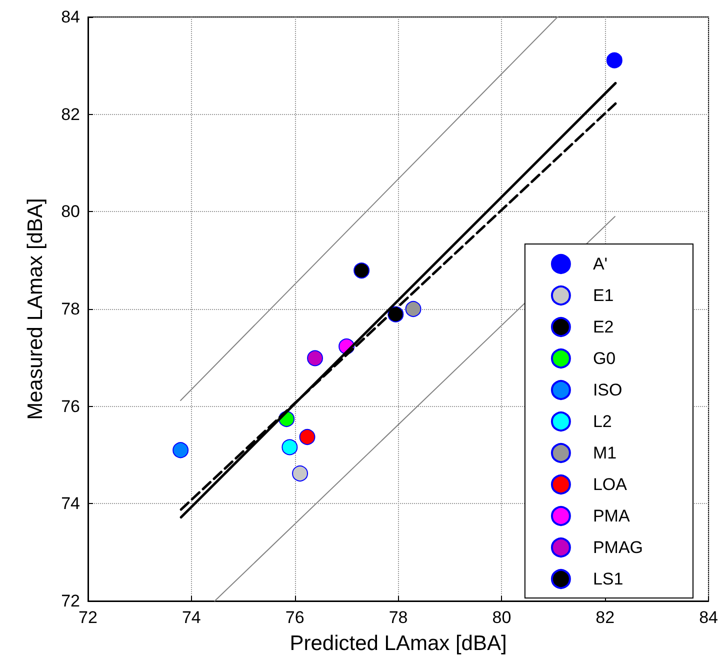 The image size is (721, 664). I want to click on legend-label: G0, so click(604, 358).